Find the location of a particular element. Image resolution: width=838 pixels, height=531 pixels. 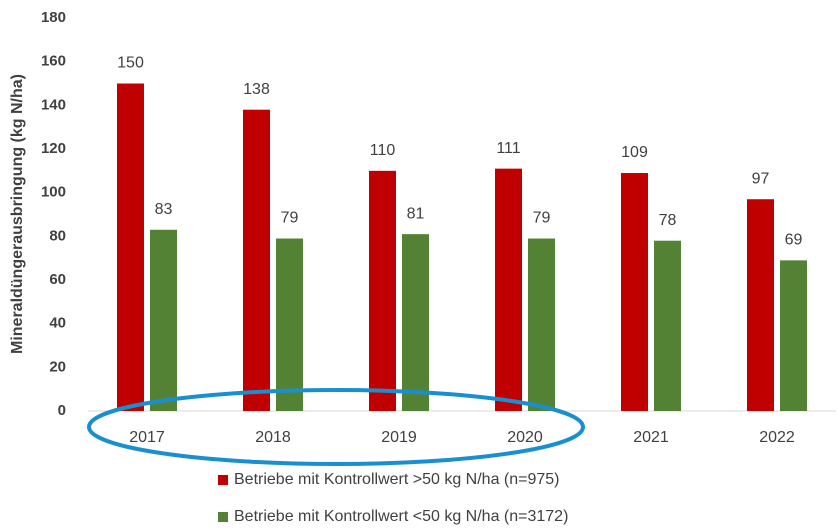

highlight-ellipse is located at coordinates (336, 427).